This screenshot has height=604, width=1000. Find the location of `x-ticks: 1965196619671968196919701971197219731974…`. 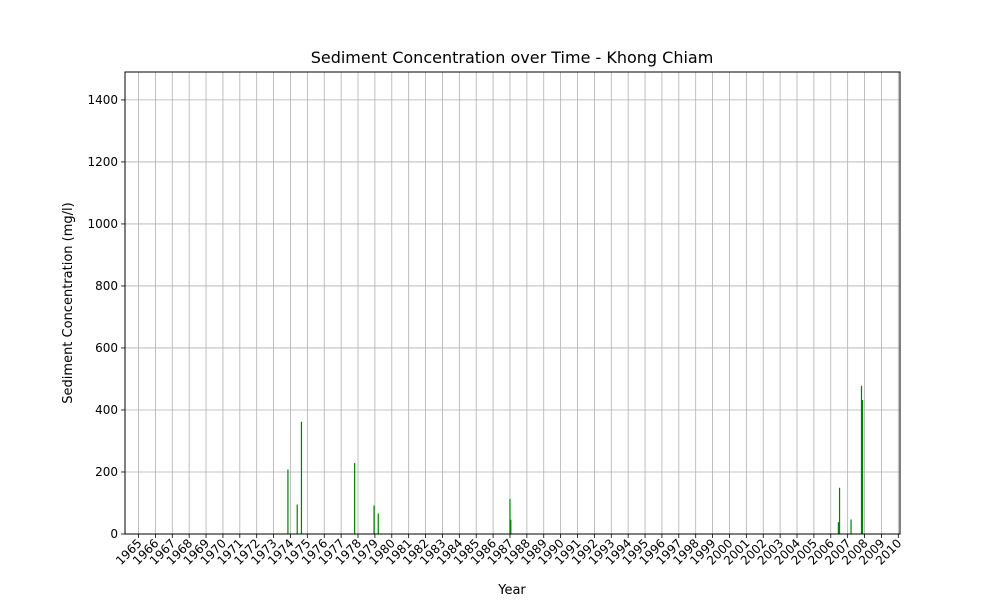

x-ticks: 1965196619671968196919701971197219731974… is located at coordinates (508, 551).